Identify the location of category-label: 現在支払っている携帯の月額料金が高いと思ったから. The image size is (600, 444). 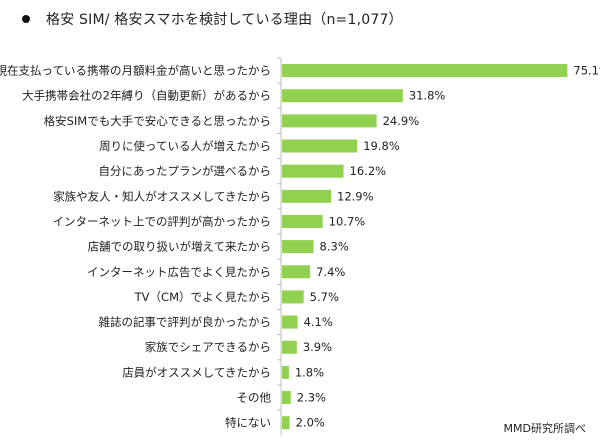
(135, 71).